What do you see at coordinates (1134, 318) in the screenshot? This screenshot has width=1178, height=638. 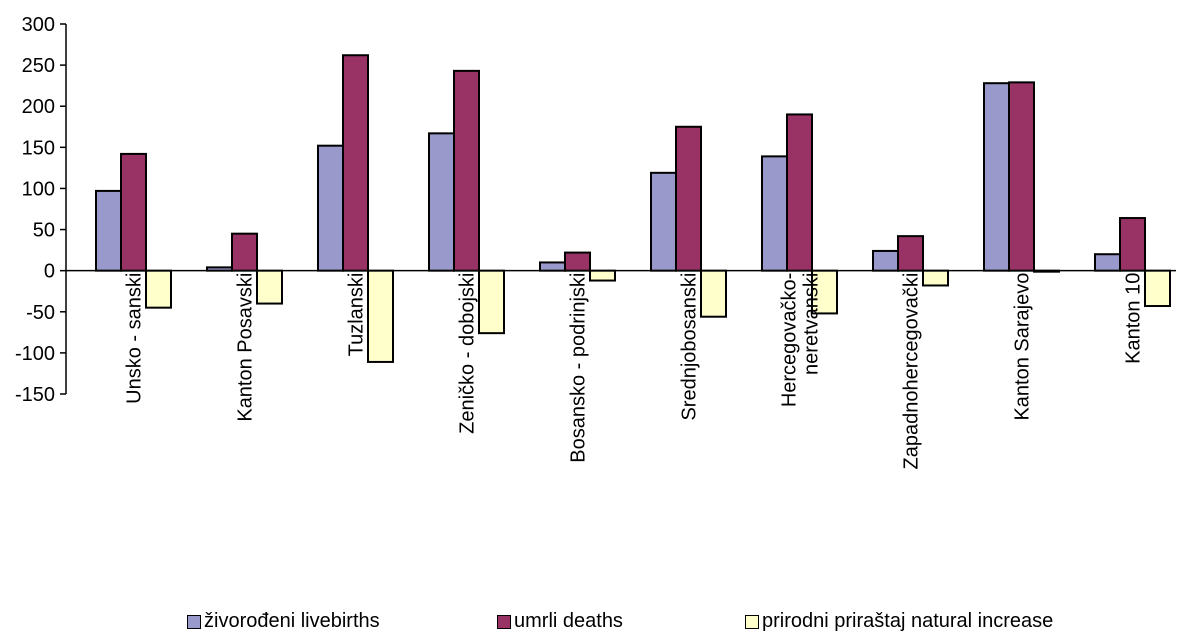 I see `x-tick-label: Kanton 10` at bounding box center [1134, 318].